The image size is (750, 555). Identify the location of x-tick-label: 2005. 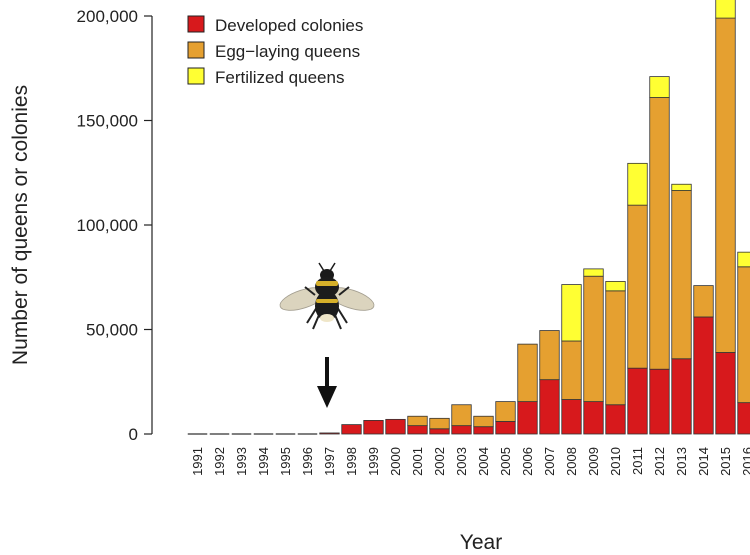
(505, 461).